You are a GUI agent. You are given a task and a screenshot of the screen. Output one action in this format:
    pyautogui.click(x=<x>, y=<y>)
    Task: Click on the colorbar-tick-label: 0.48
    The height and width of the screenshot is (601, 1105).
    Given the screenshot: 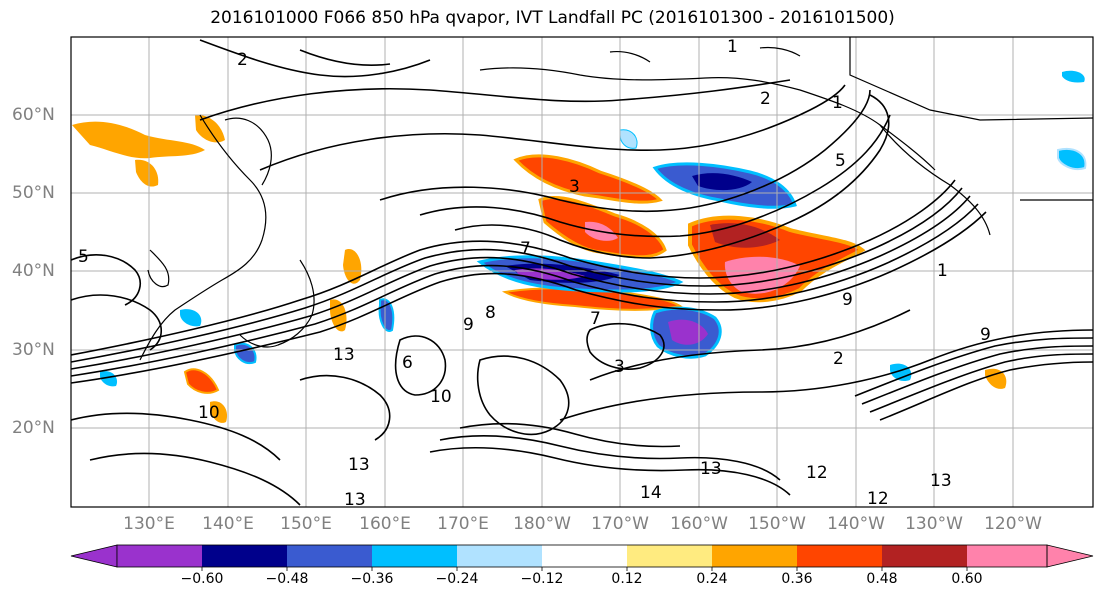 What is the action you would take?
    pyautogui.click(x=882, y=579)
    